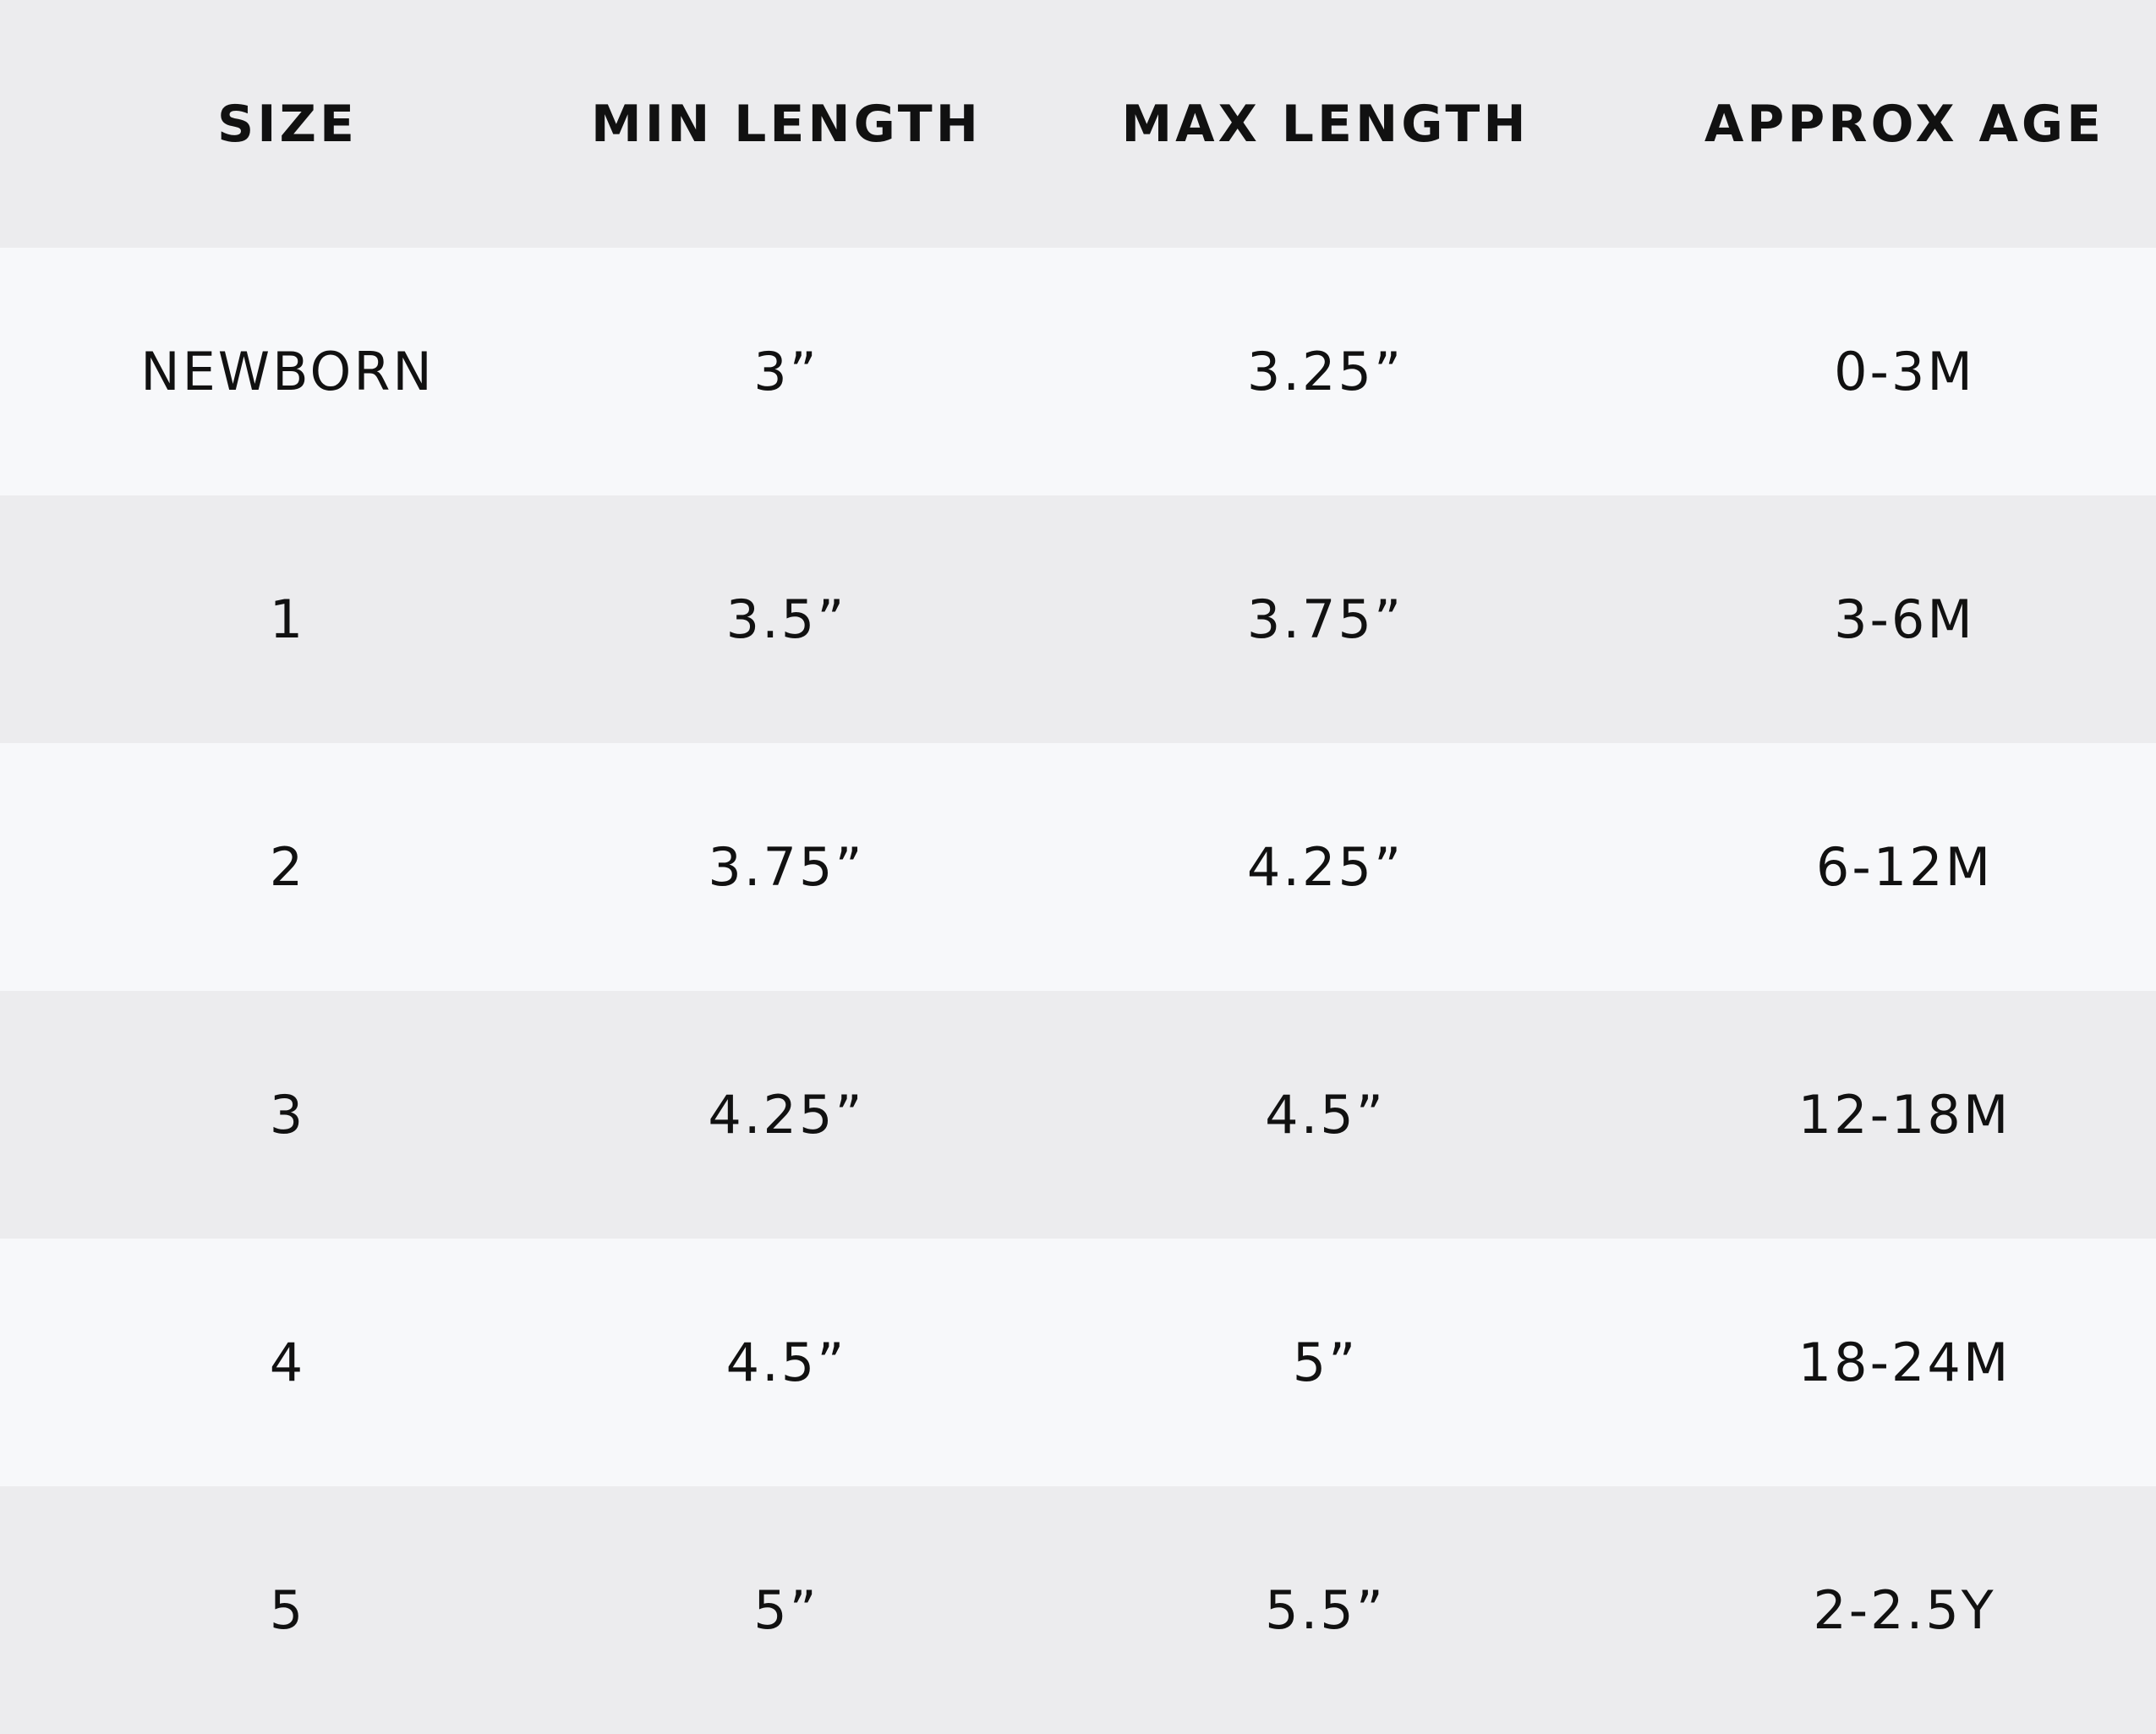 The height and width of the screenshot is (1734, 2156). What do you see at coordinates (786, 619) in the screenshot?
I see `table-cell: 3.5”` at bounding box center [786, 619].